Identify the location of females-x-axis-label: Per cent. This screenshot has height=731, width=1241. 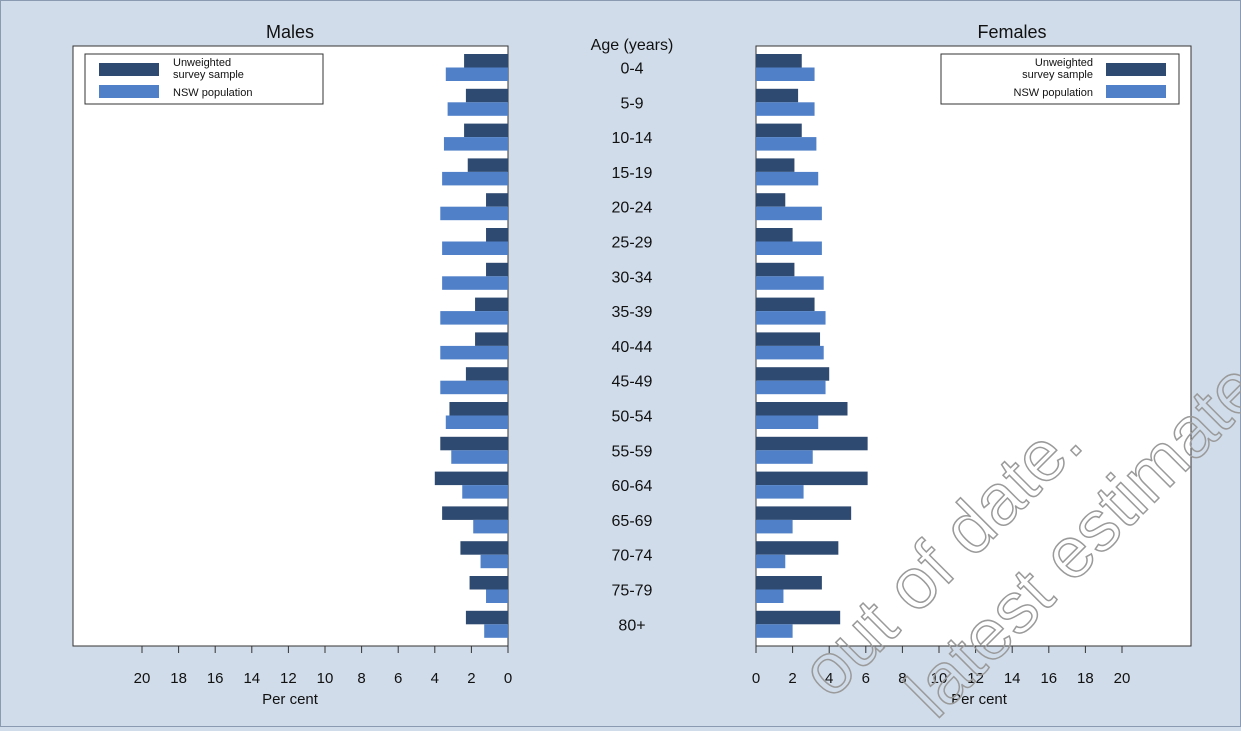
(979, 699).